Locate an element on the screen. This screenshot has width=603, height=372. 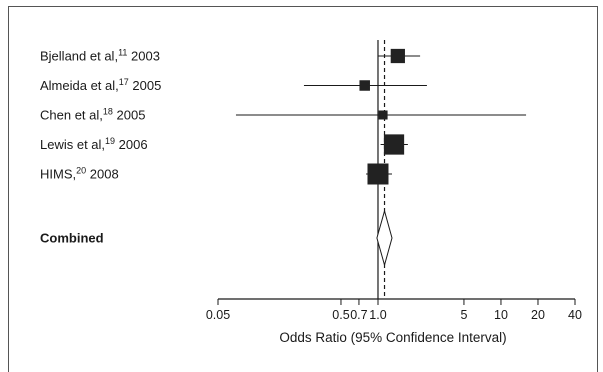
study-label: HIMS,20 2008 is located at coordinates (79, 174).